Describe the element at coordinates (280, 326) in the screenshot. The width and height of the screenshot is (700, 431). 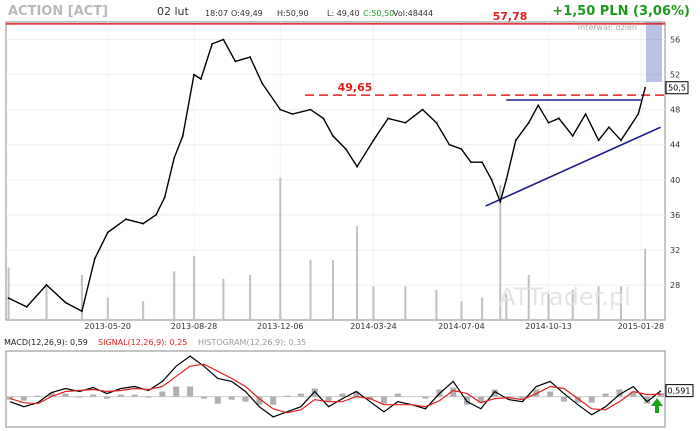
I see `x-tick-label: 2013-12-06` at that location.